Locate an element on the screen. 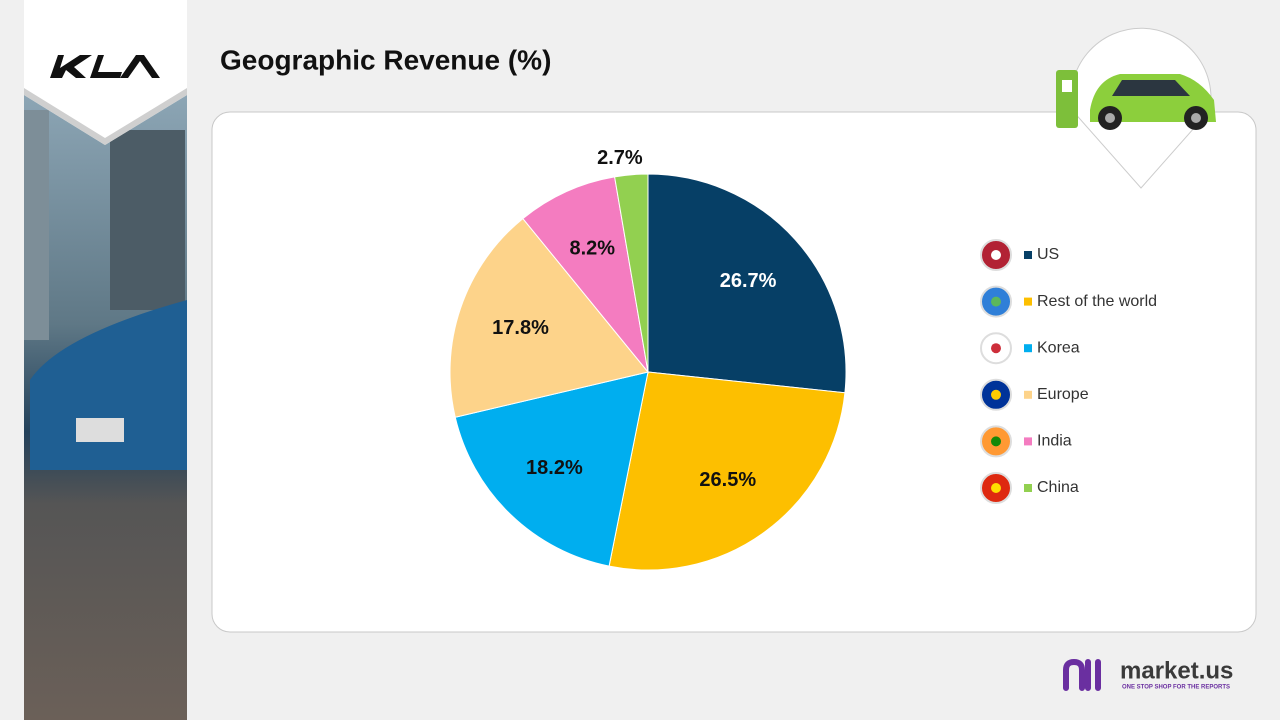  legend-label: China is located at coordinates (1058, 487).